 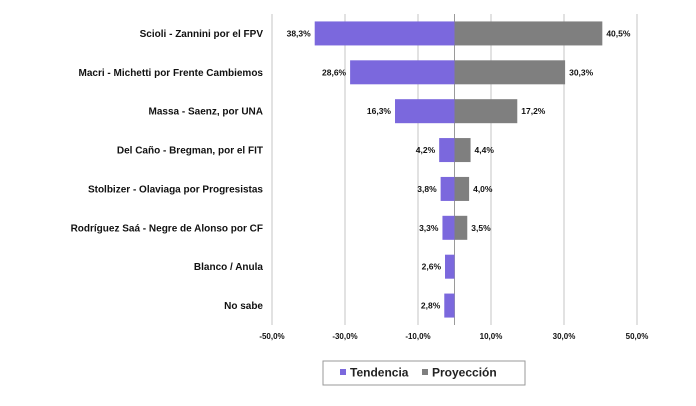 I want to click on legend-swatch-tendencia, so click(x=343, y=372).